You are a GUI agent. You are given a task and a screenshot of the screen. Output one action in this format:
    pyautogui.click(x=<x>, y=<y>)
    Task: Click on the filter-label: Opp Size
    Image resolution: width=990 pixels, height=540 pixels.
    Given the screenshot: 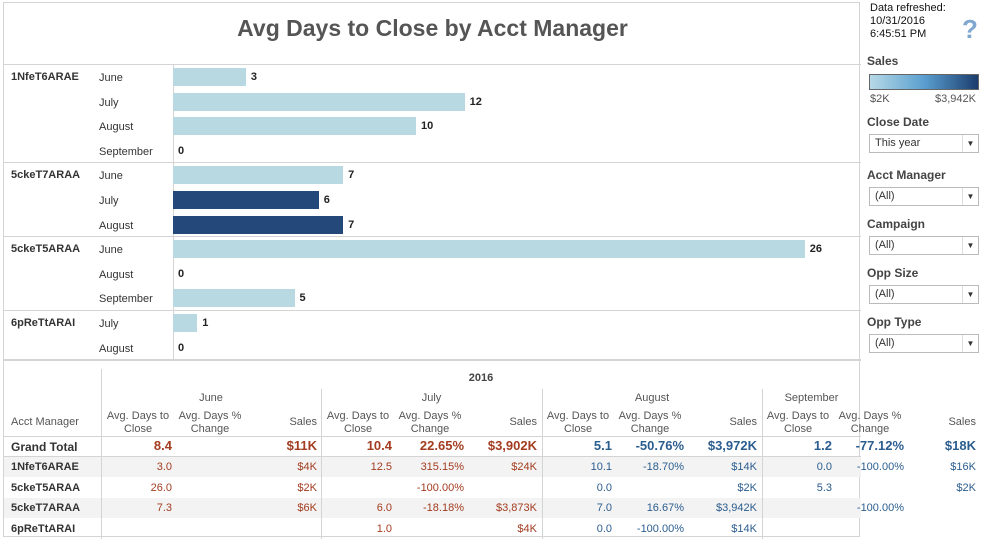 What is the action you would take?
    pyautogui.click(x=893, y=273)
    